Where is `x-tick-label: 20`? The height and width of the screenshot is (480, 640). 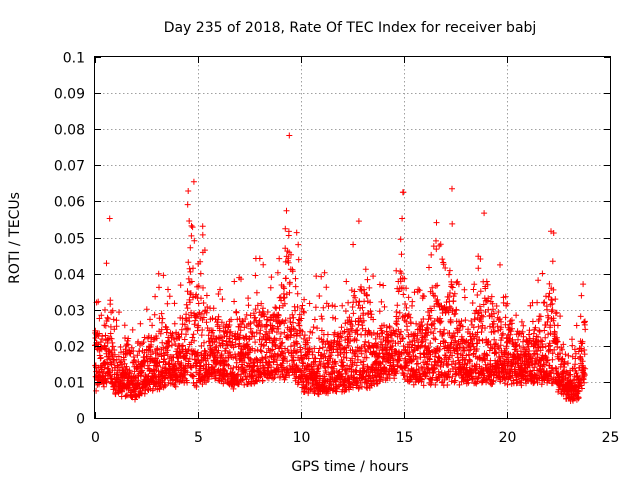
x-tick-label: 20 is located at coordinates (508, 438).